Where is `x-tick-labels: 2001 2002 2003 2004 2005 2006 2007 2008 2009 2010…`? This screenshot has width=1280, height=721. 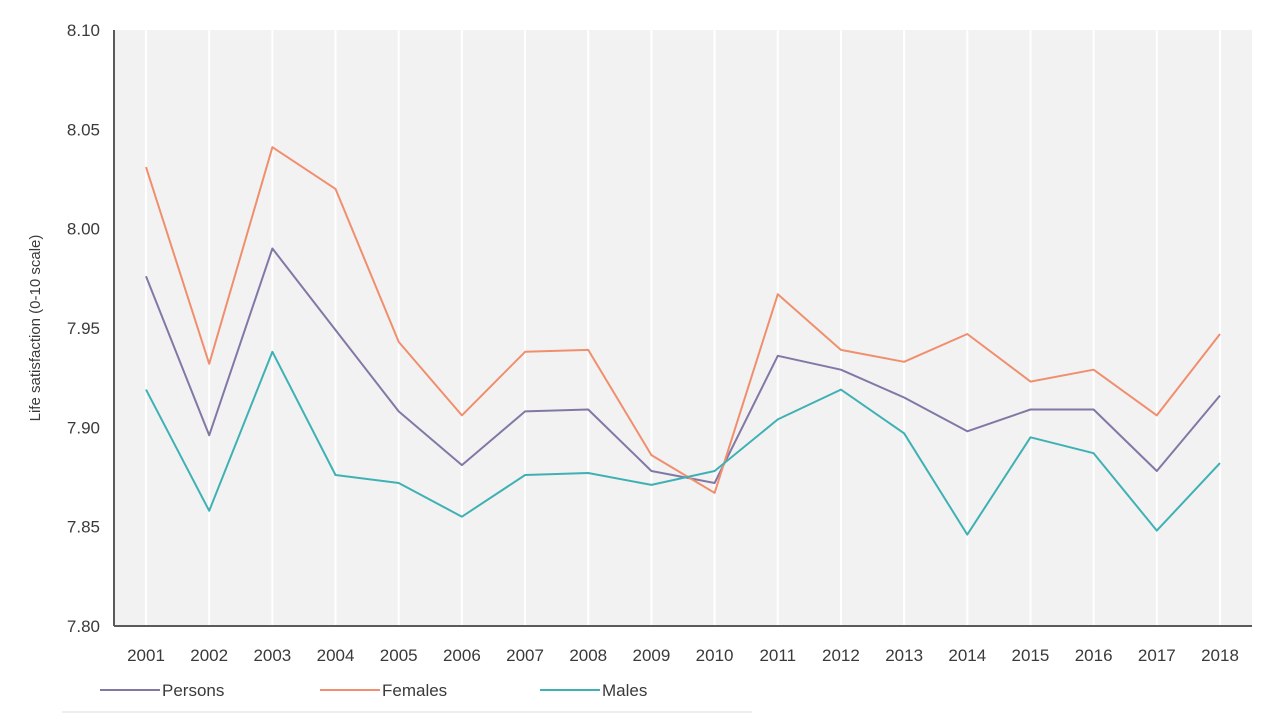 x-tick-labels: 2001 2002 2003 2004 2005 2006 2007 2008 2009 2010… is located at coordinates (683, 655).